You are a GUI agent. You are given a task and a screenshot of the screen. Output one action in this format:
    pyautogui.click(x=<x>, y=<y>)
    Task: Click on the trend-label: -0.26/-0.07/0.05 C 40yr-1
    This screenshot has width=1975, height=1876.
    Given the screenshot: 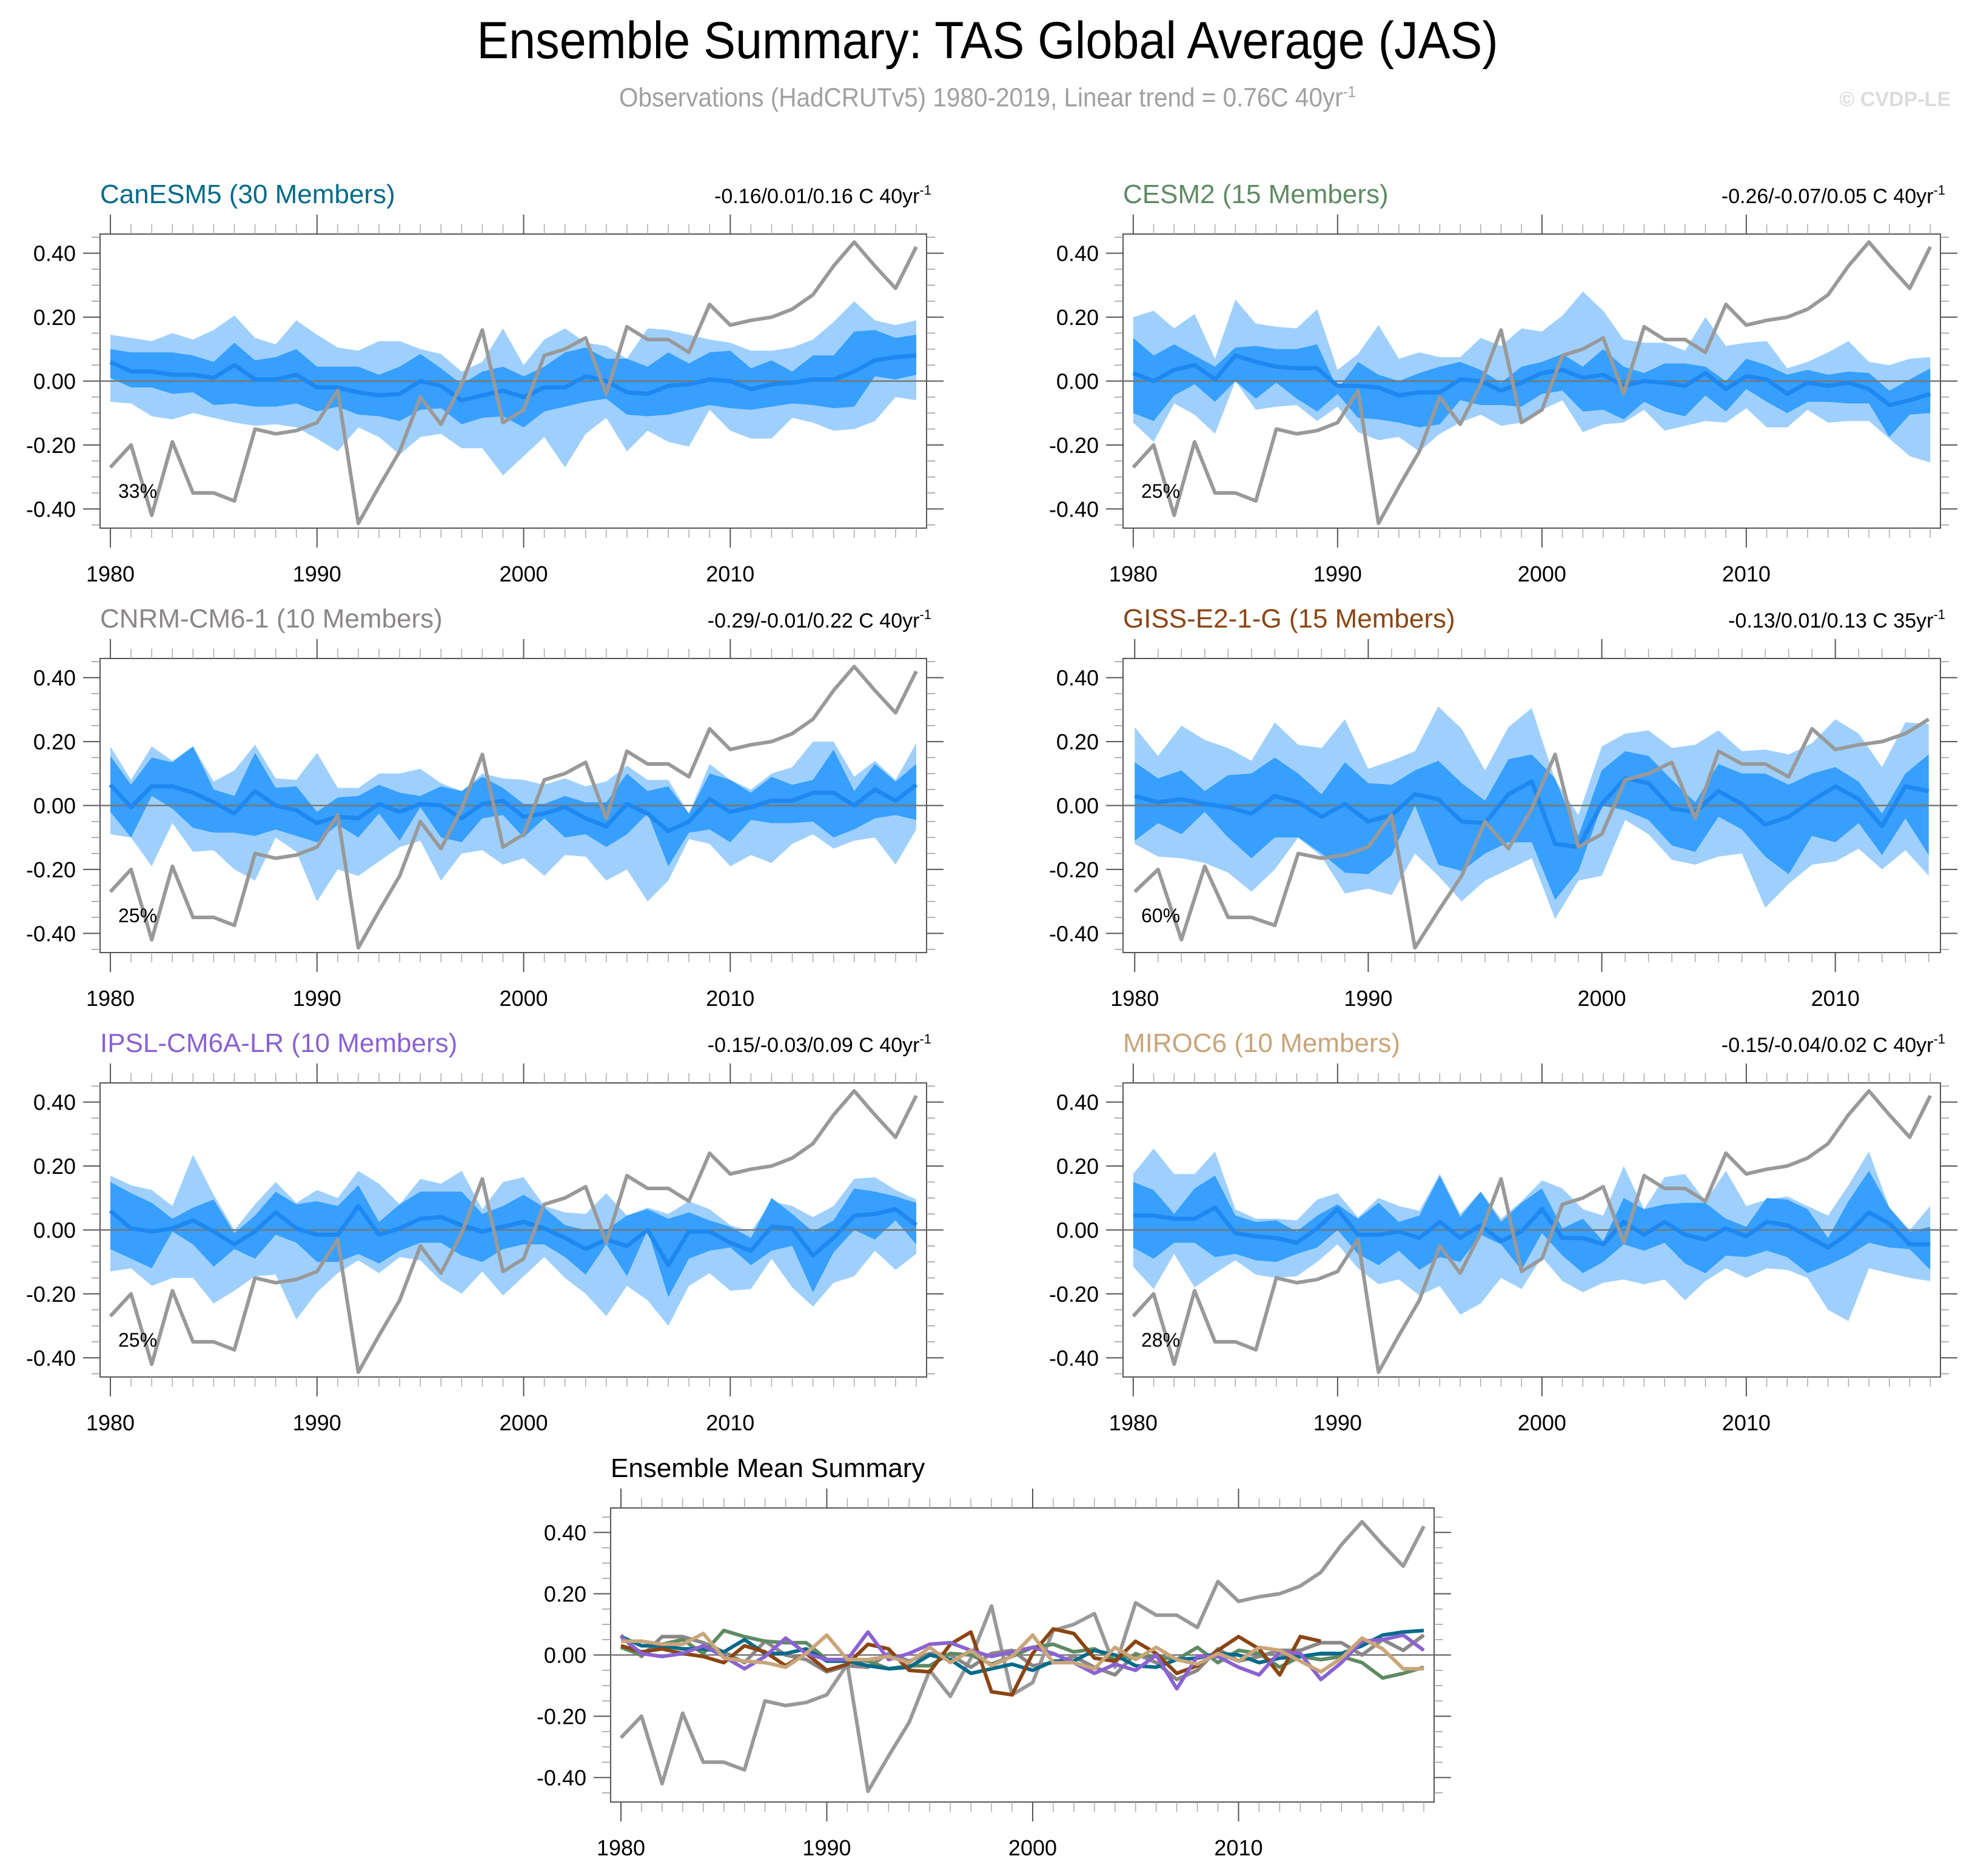 What is the action you would take?
    pyautogui.click(x=1833, y=195)
    